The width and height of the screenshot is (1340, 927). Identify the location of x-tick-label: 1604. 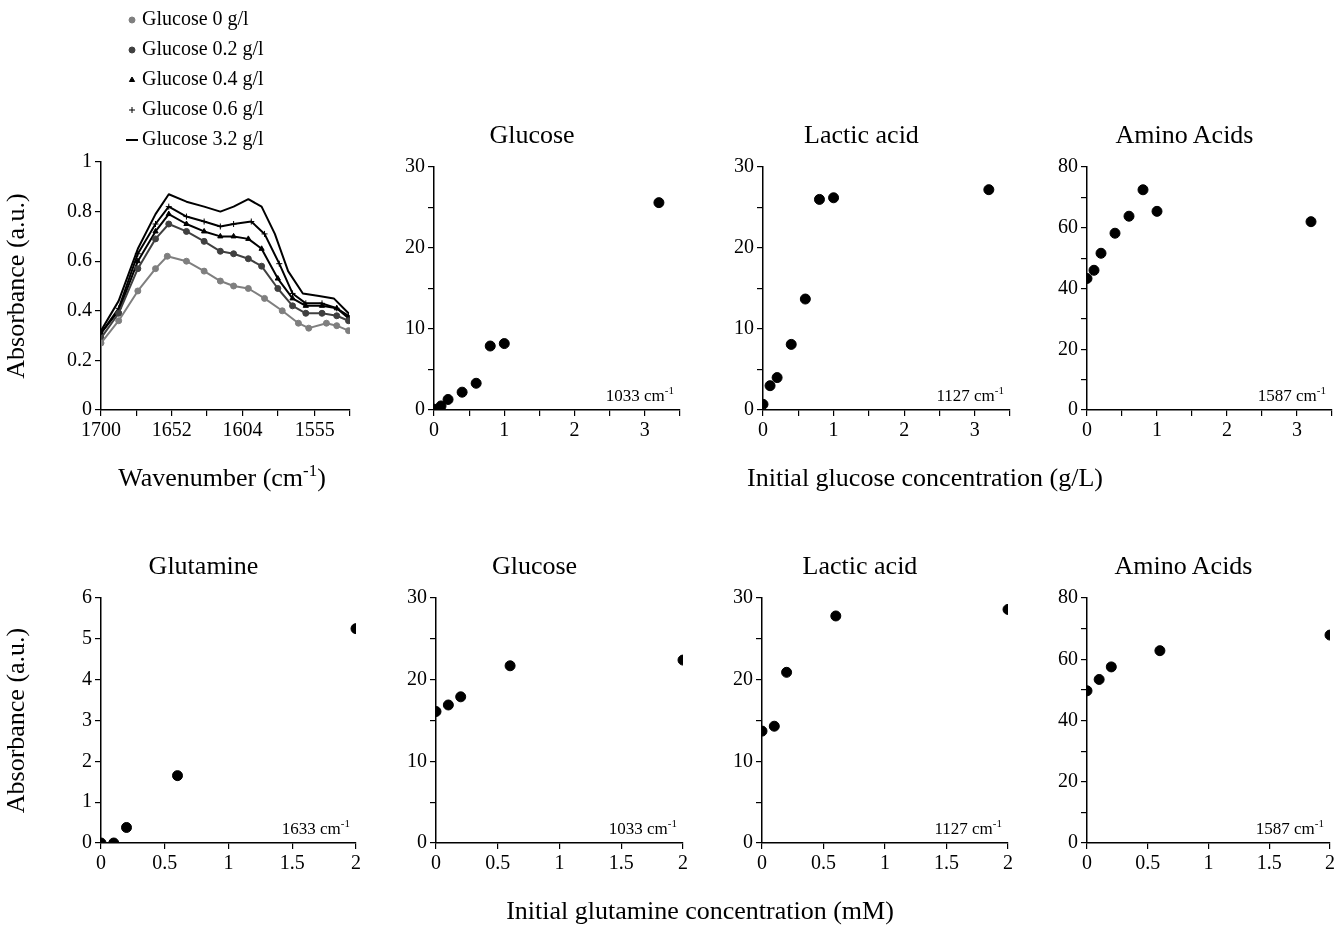
(242, 429).